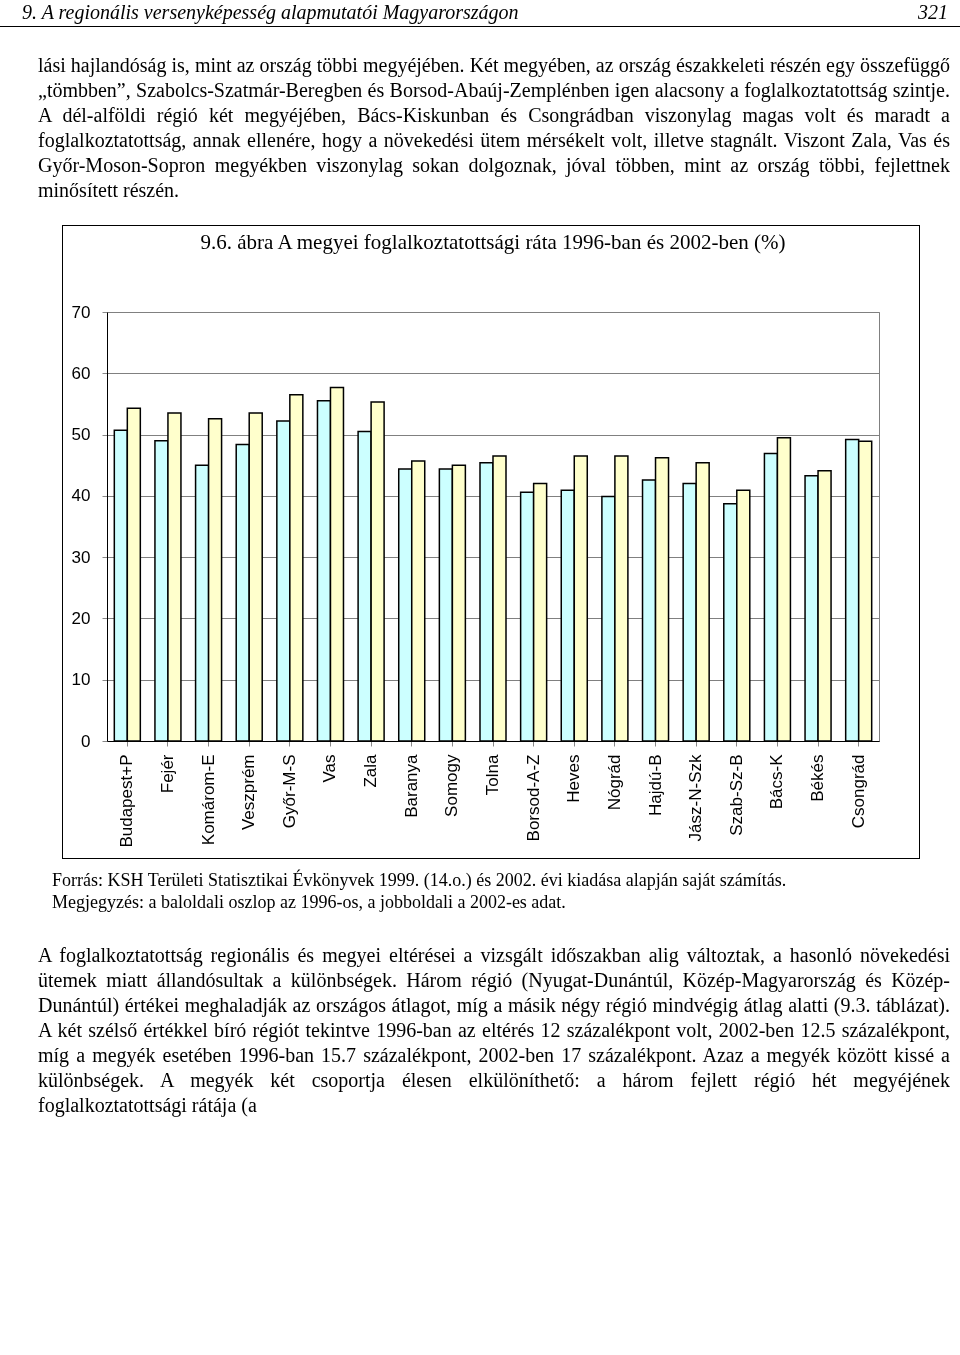  Describe the element at coordinates (818, 778) in the screenshot. I see `x-tick-label: Békés` at that location.